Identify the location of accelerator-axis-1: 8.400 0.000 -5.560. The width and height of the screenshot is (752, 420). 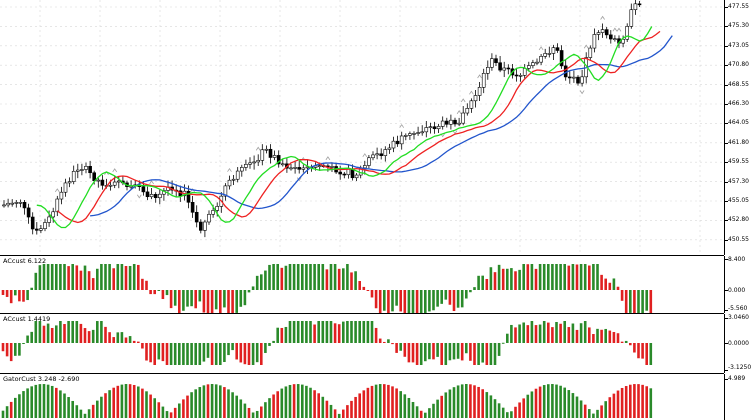
(738, 284).